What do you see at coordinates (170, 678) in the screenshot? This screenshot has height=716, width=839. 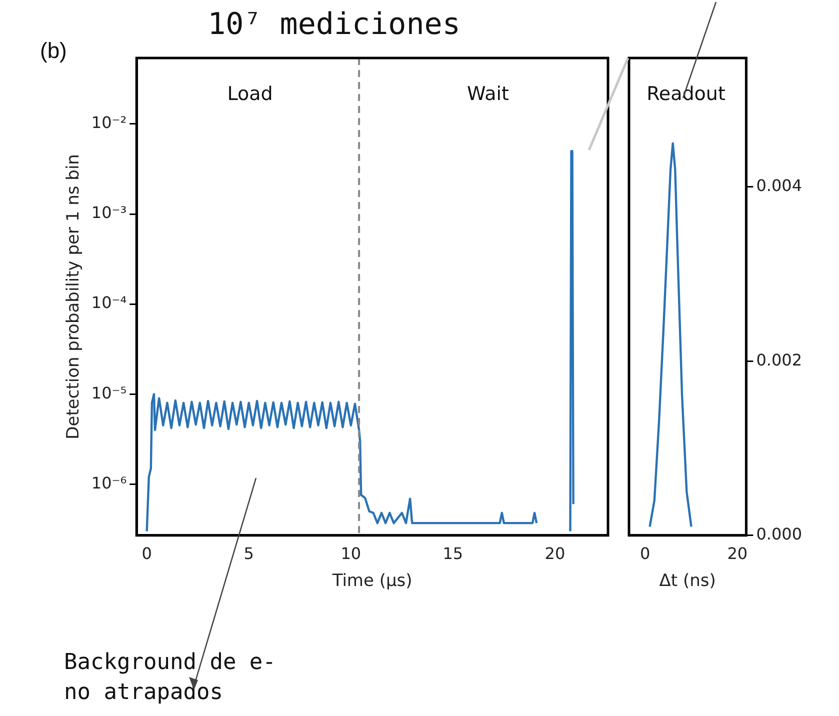 I see `text: Background de e- no atrapados` at bounding box center [170, 678].